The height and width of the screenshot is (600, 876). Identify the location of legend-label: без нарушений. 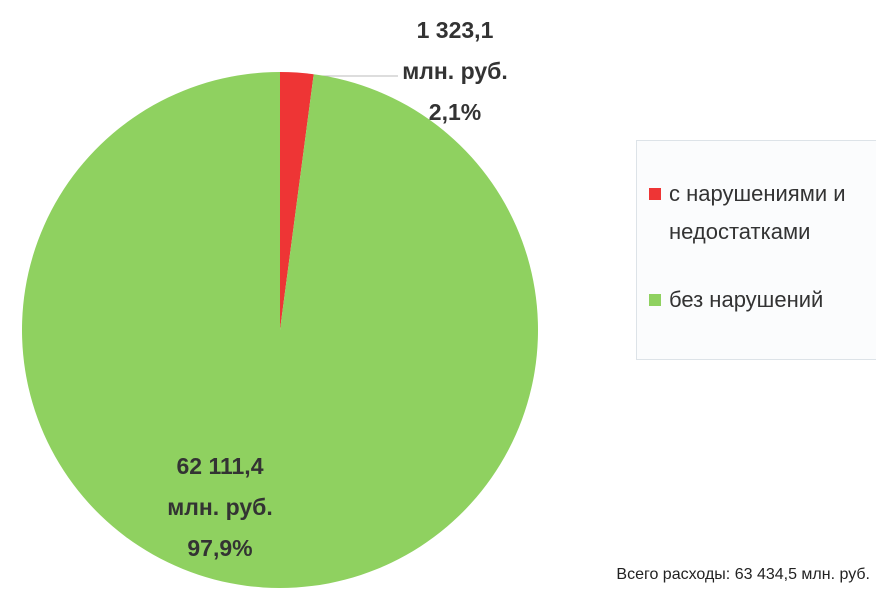
(746, 299).